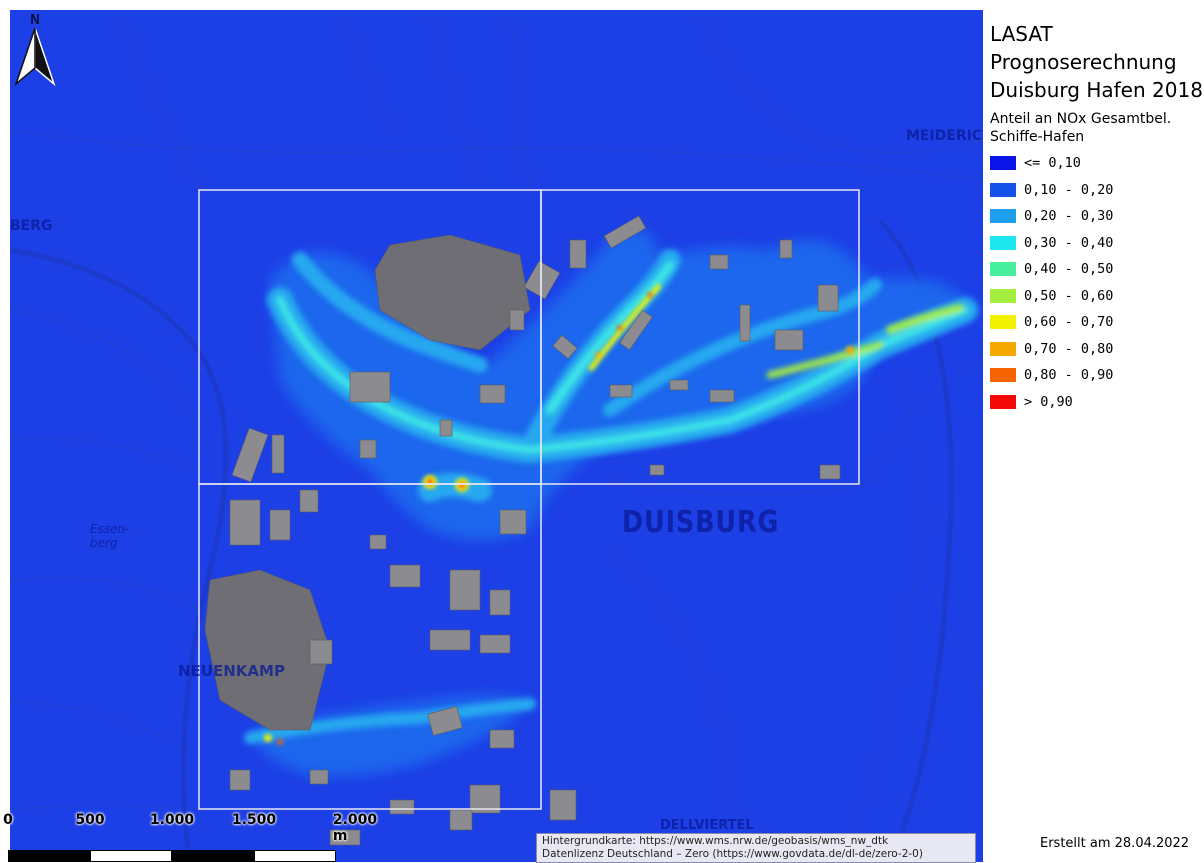 The width and height of the screenshot is (1204, 863). I want to click on legend-label: 0,60 - 0,70, so click(1069, 322).